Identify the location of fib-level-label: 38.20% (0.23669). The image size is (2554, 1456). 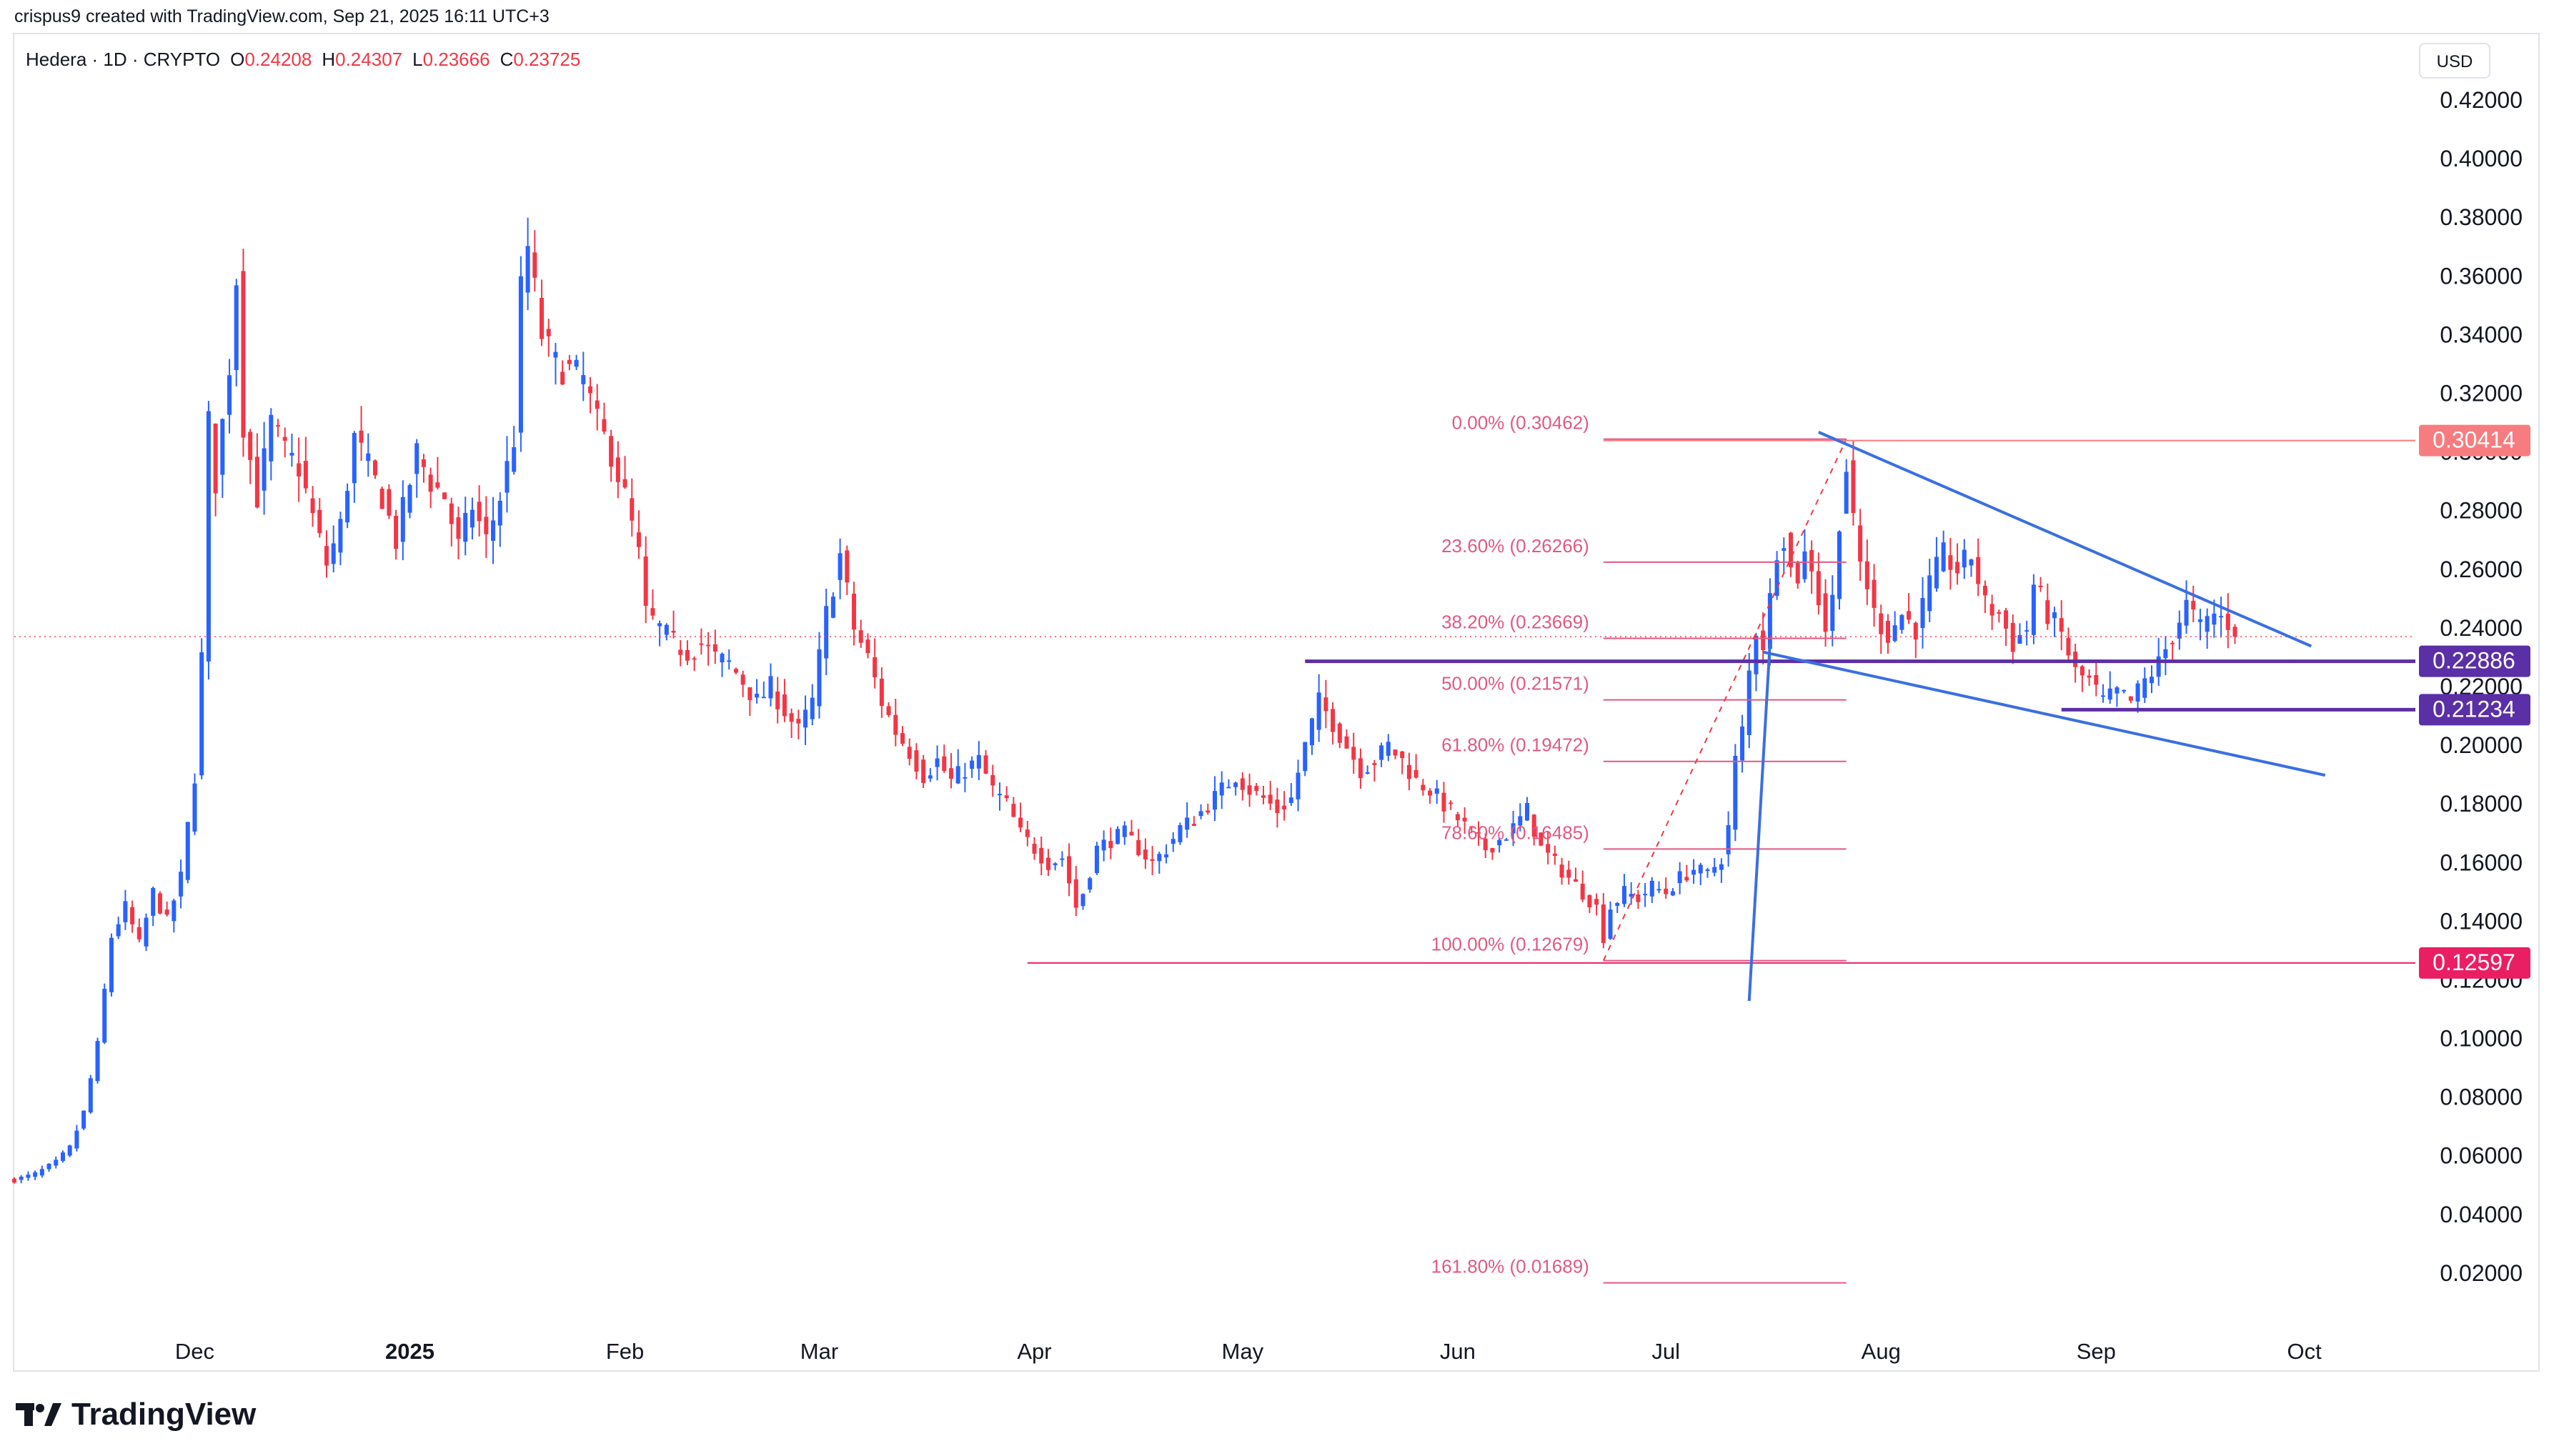
(1515, 621).